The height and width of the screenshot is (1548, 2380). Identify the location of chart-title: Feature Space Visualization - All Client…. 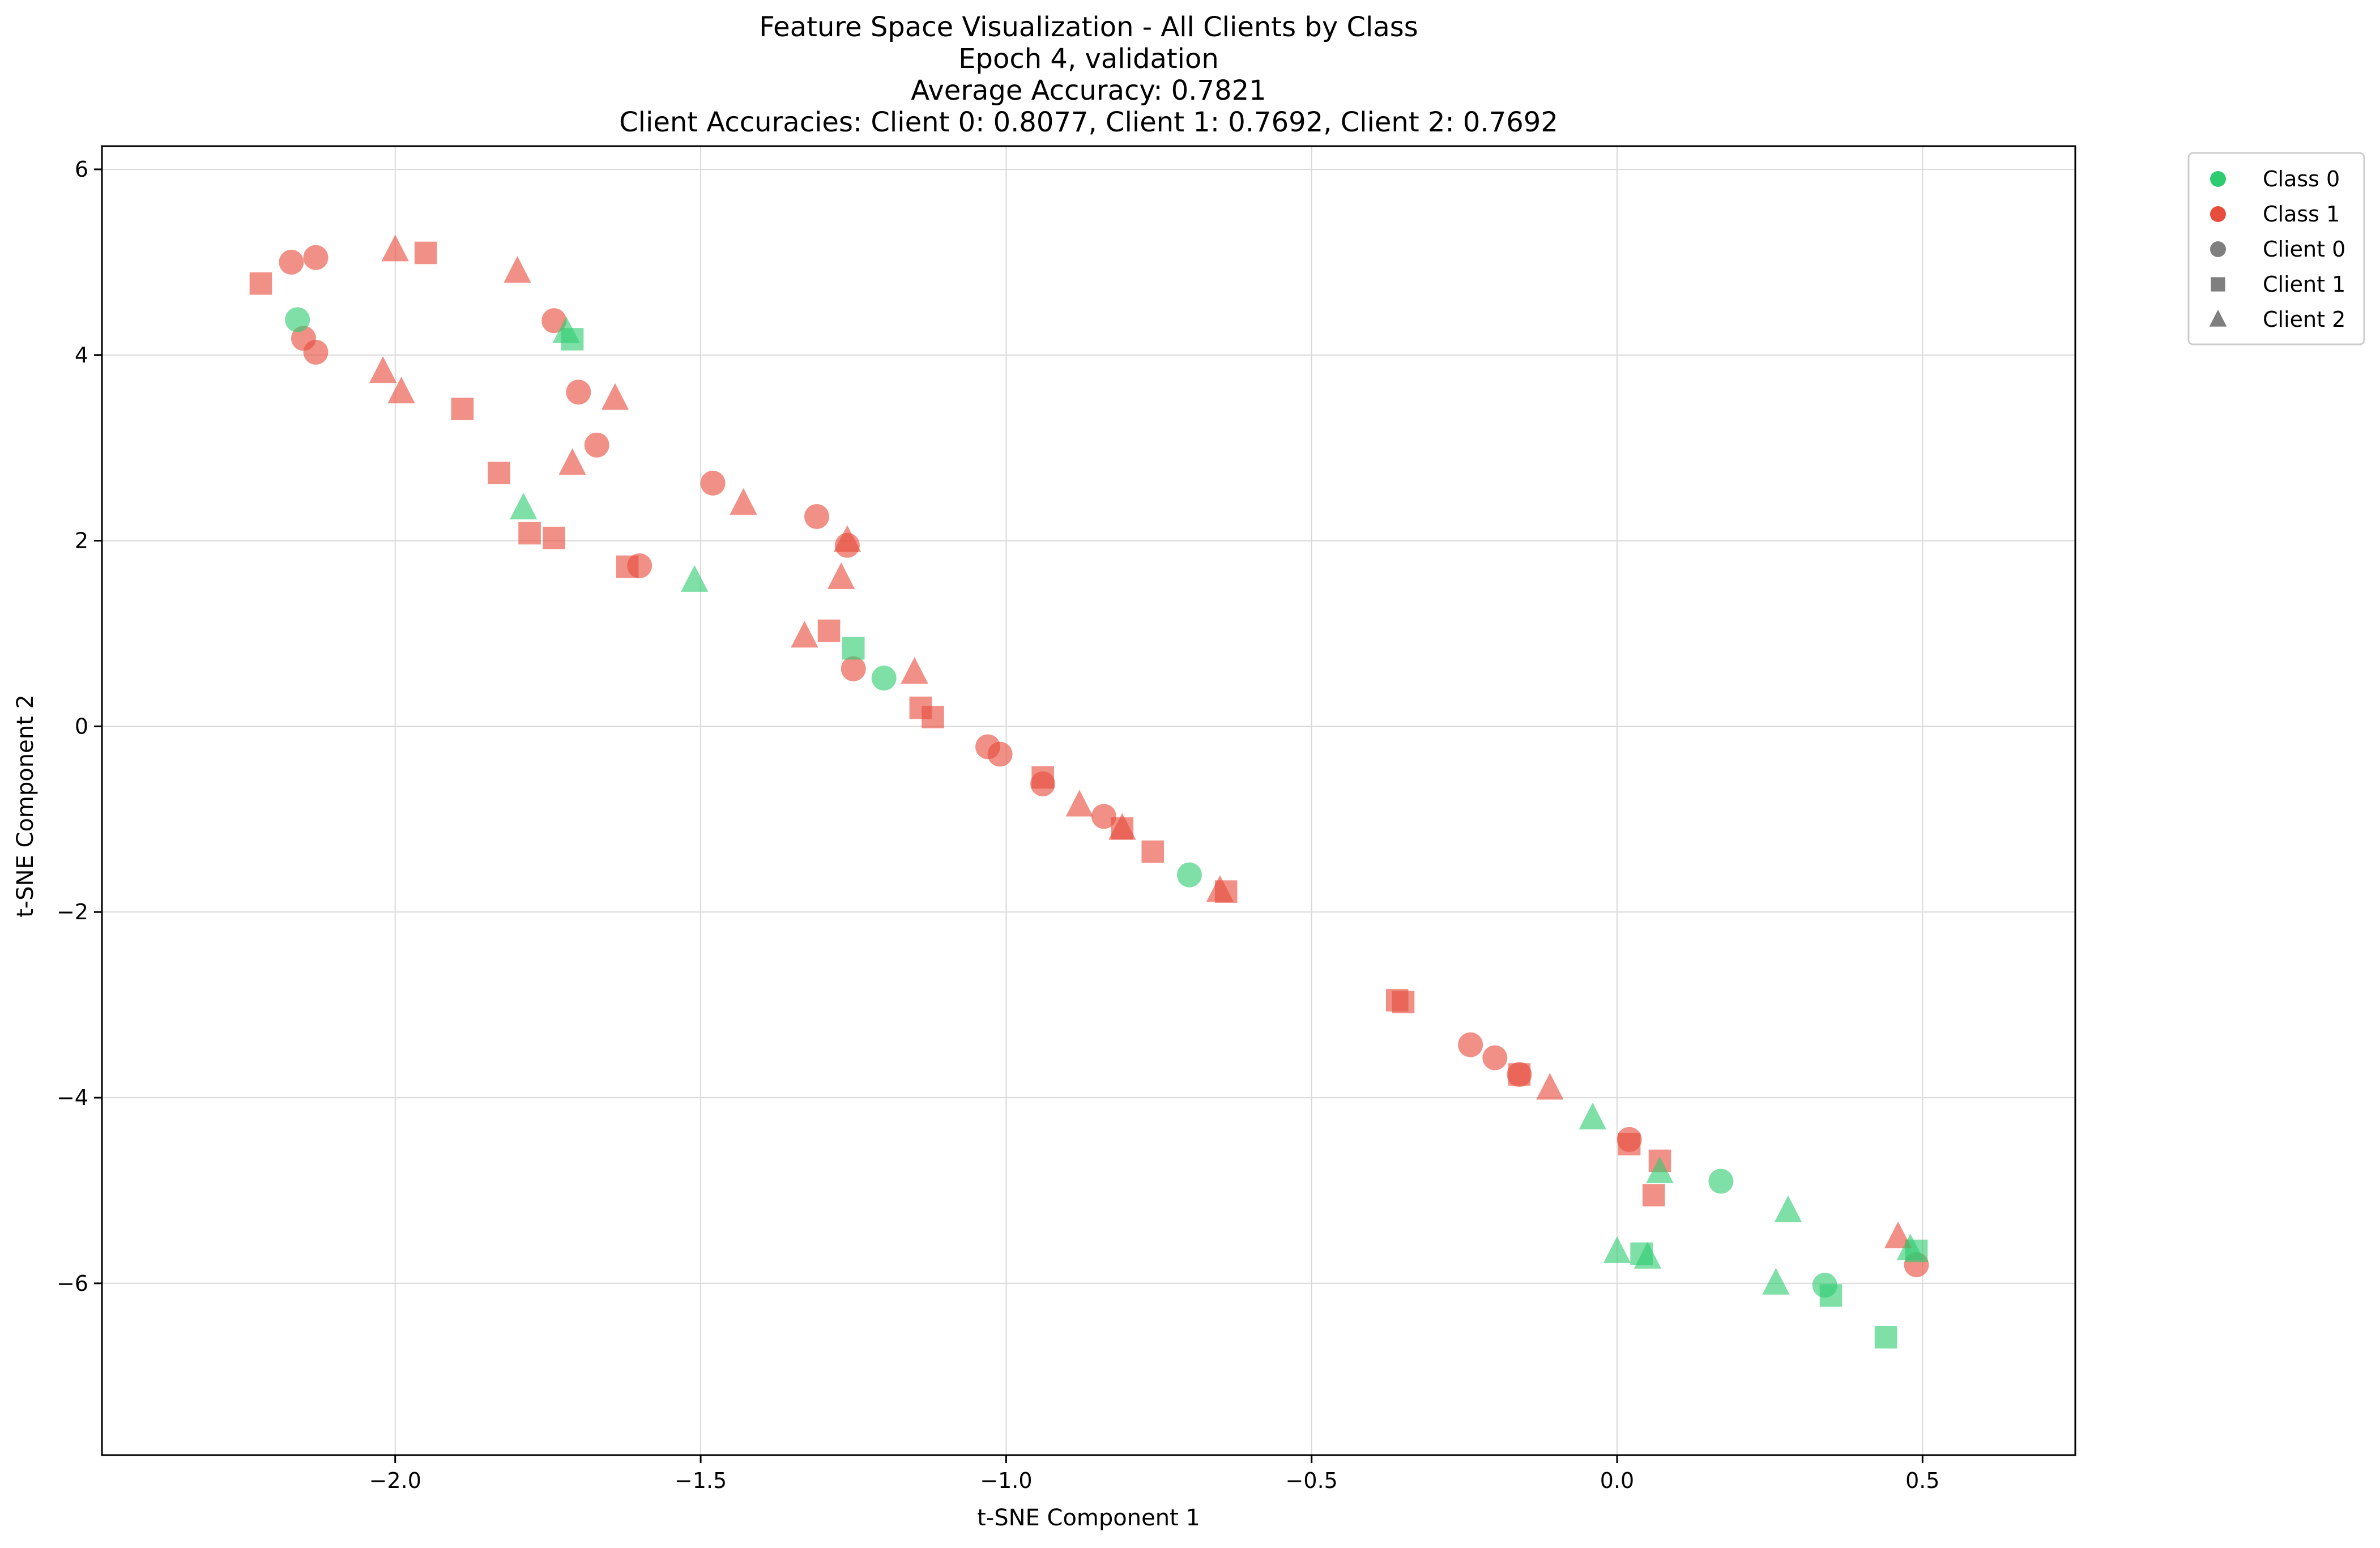
(1088, 74).